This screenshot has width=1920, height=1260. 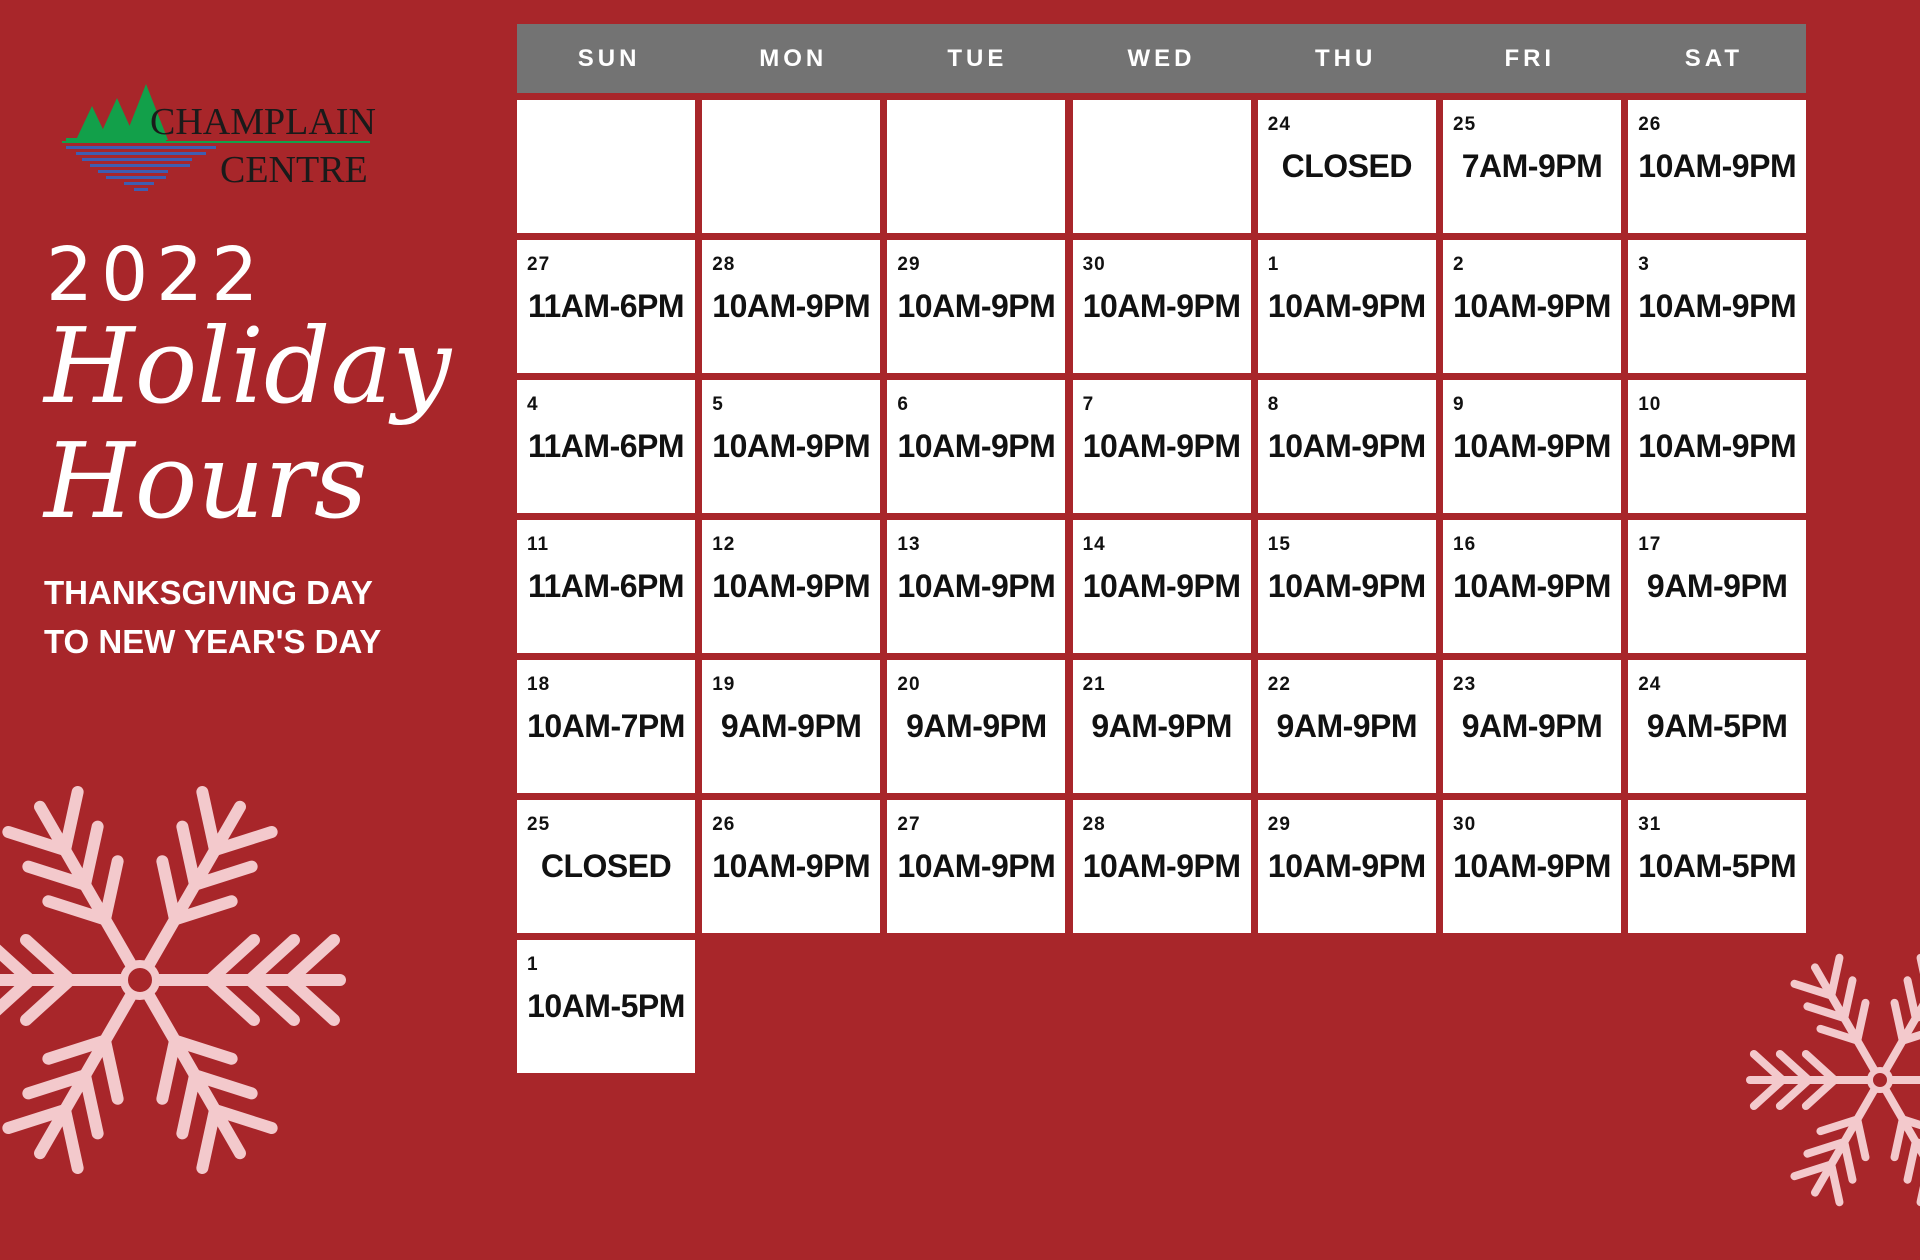 What do you see at coordinates (1279, 684) in the screenshot?
I see `day-number: 22` at bounding box center [1279, 684].